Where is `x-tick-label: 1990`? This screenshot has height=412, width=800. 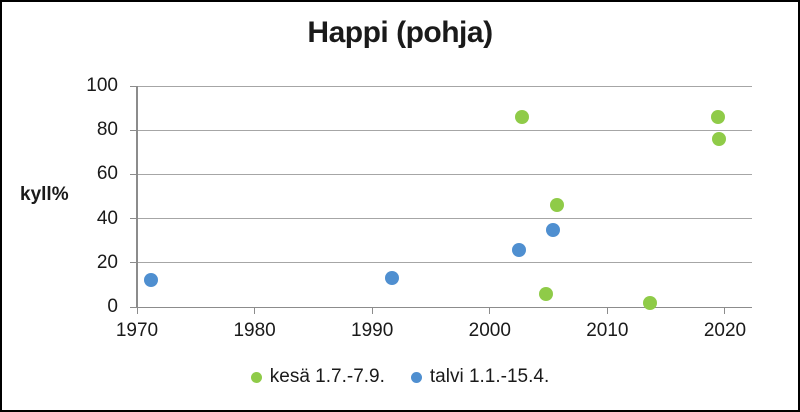
x-tick-label: 1990 is located at coordinates (372, 330).